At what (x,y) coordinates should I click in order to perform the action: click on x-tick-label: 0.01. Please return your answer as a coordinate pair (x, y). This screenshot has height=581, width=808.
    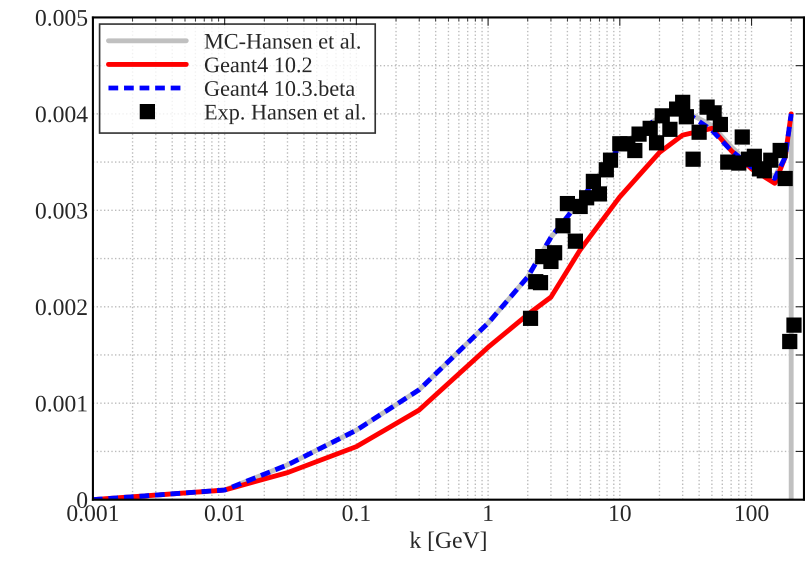
    Looking at the image, I should click on (224, 513).